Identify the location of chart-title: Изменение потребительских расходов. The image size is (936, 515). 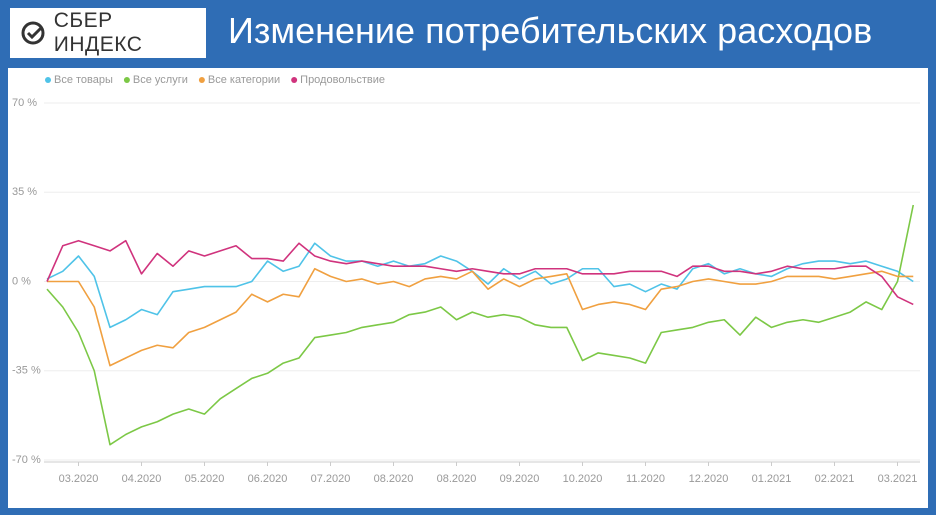
(550, 30).